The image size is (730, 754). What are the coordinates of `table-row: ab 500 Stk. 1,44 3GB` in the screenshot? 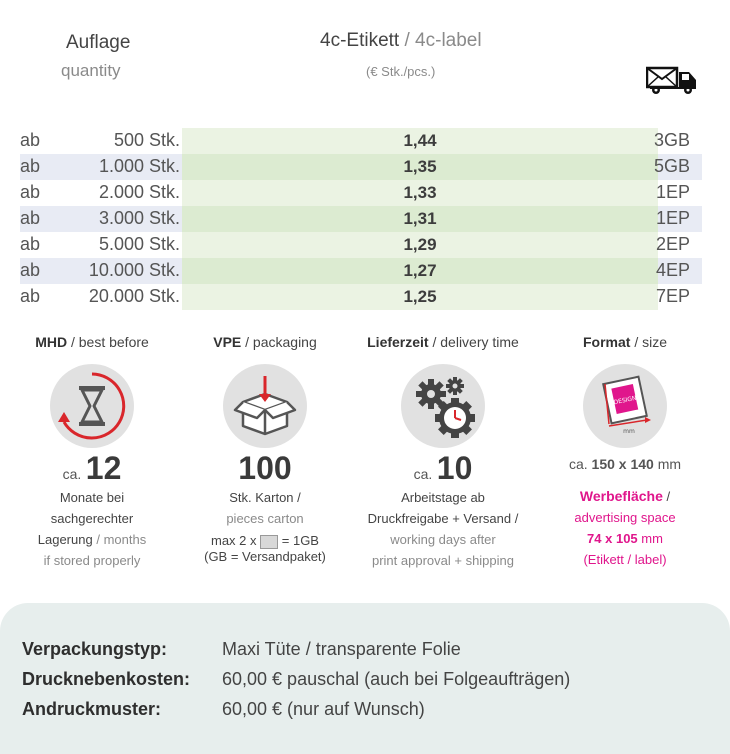 It's located at (361, 141).